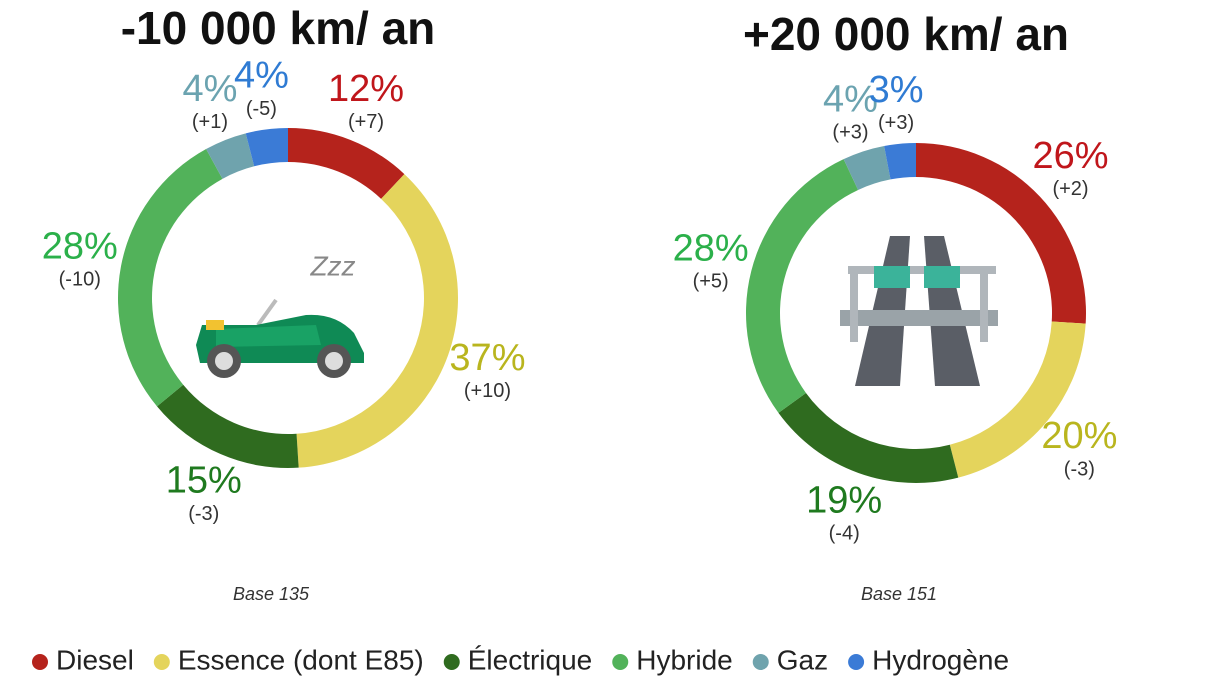  What do you see at coordinates (899, 594) in the screenshot?
I see `base-note: Base 151` at bounding box center [899, 594].